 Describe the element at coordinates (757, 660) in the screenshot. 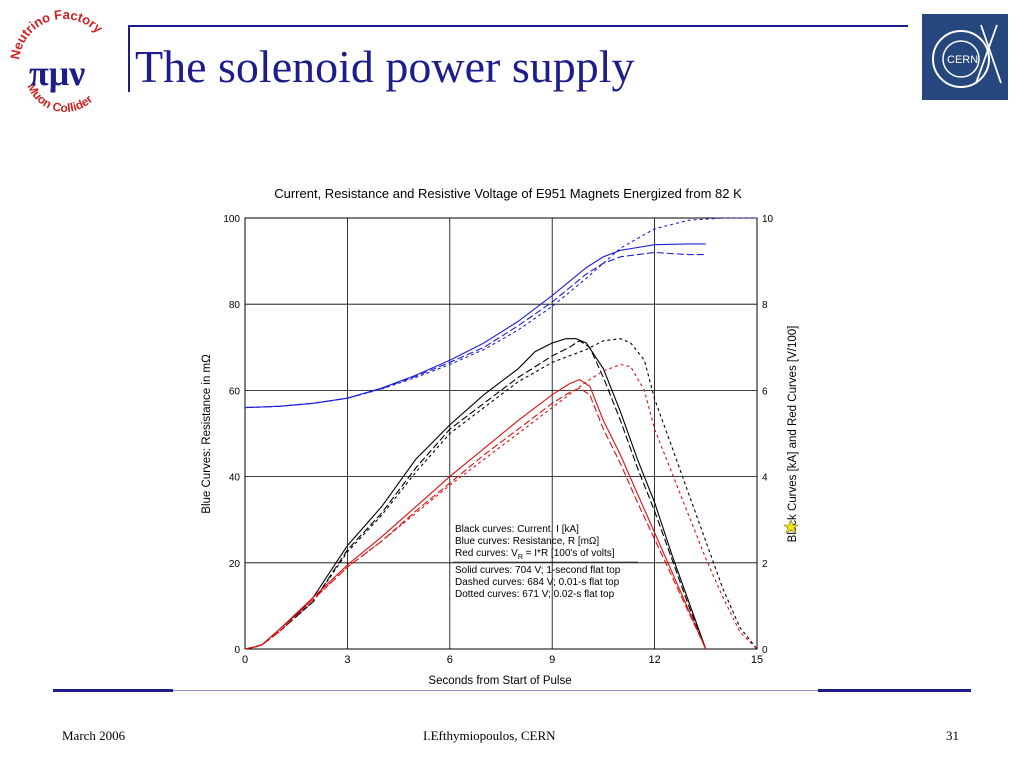

I see `x-tick-label: 15` at that location.